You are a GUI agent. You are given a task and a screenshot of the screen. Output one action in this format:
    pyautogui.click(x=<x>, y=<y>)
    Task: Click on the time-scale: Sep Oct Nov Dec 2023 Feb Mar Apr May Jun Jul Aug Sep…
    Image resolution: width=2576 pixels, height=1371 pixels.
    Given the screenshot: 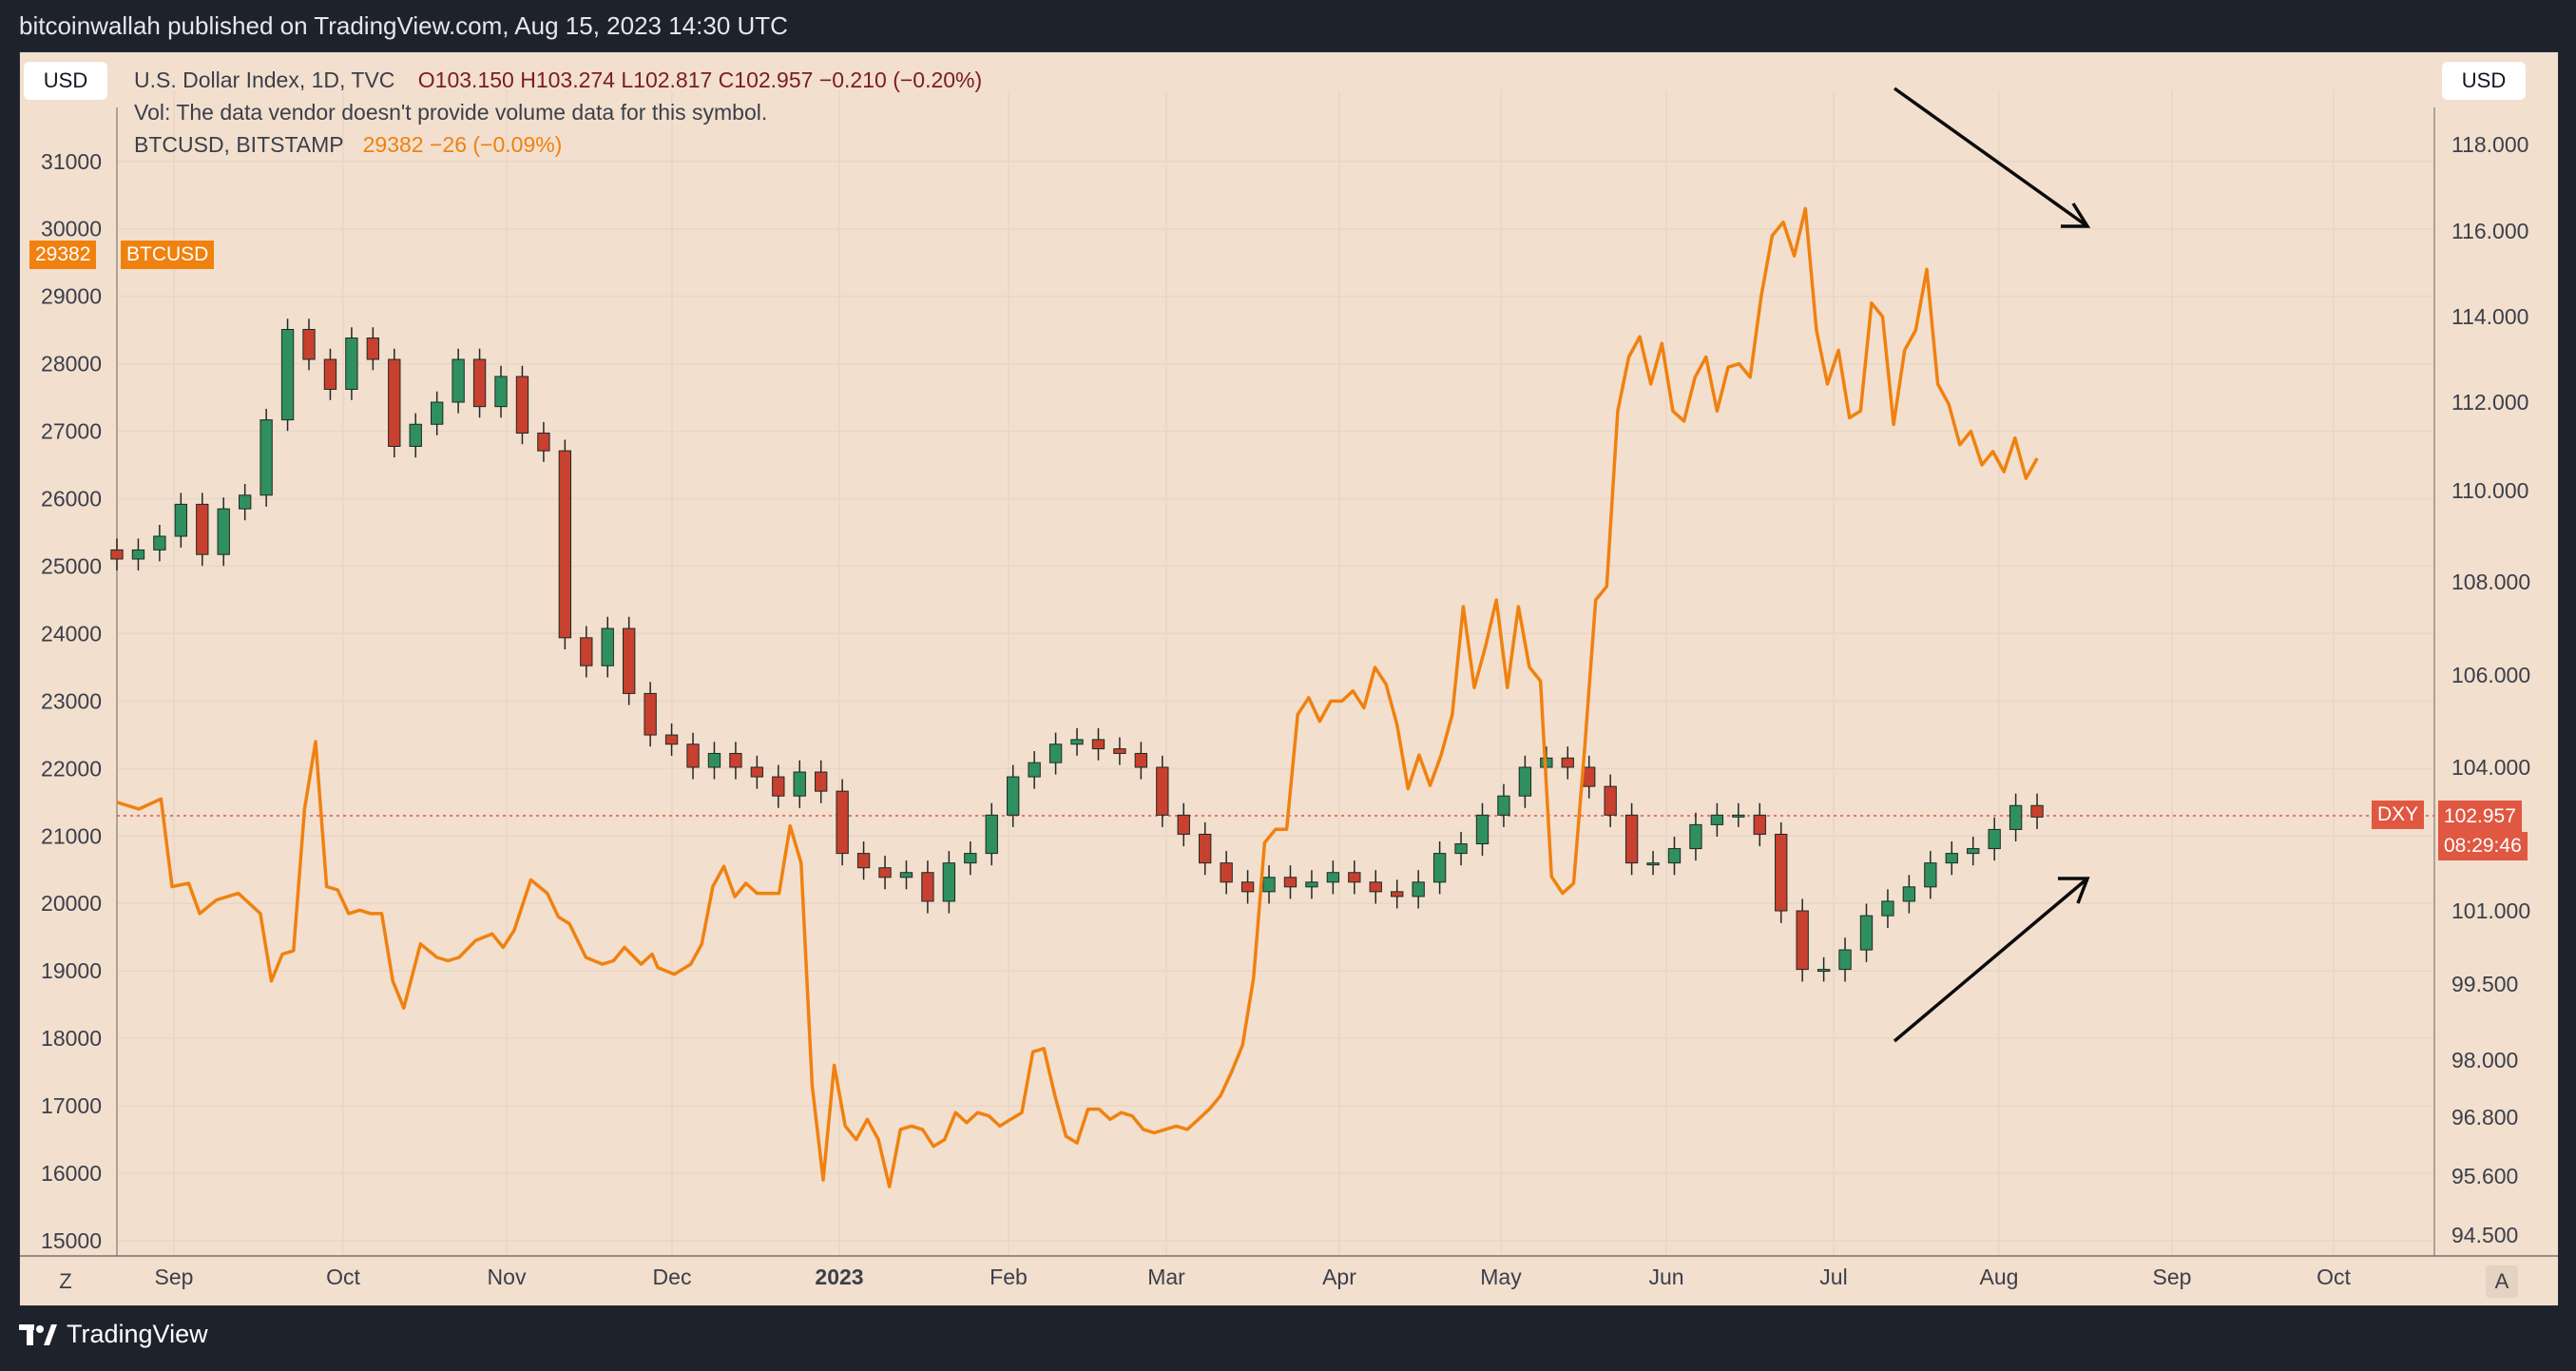 What is the action you would take?
    pyautogui.click(x=1253, y=1277)
    